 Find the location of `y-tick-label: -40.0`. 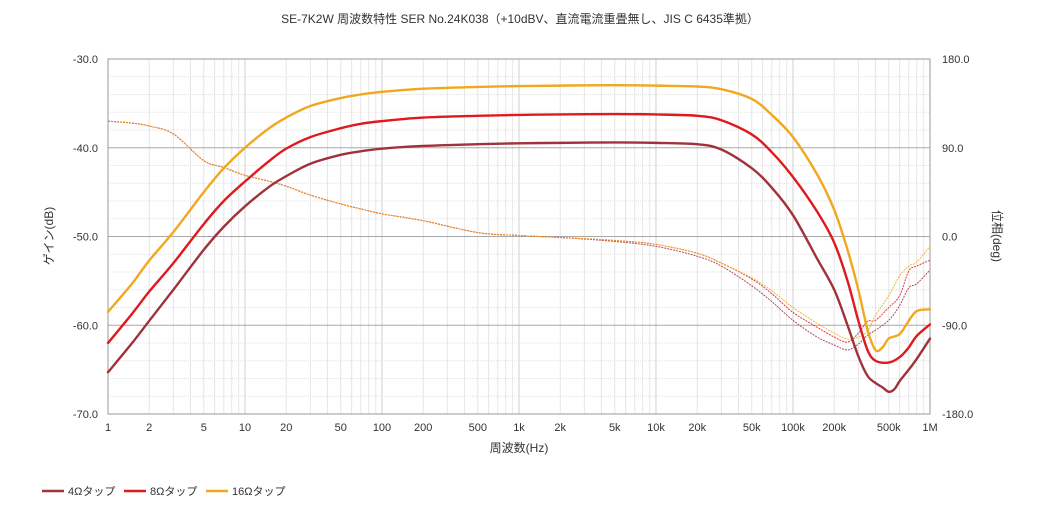

y-tick-label: -40.0 is located at coordinates (85, 149).